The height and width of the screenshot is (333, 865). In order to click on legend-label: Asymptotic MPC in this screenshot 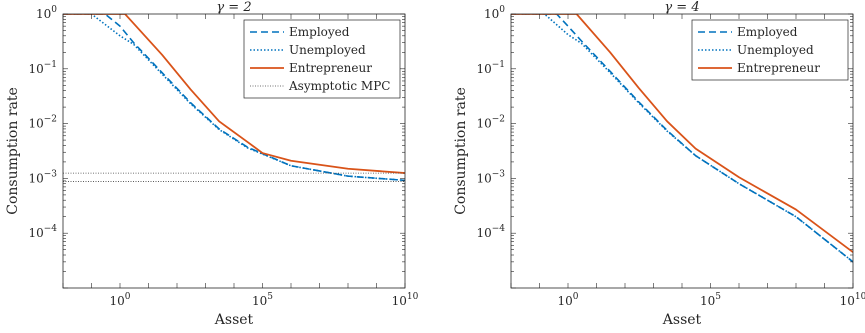, I will do `click(339, 86)`.